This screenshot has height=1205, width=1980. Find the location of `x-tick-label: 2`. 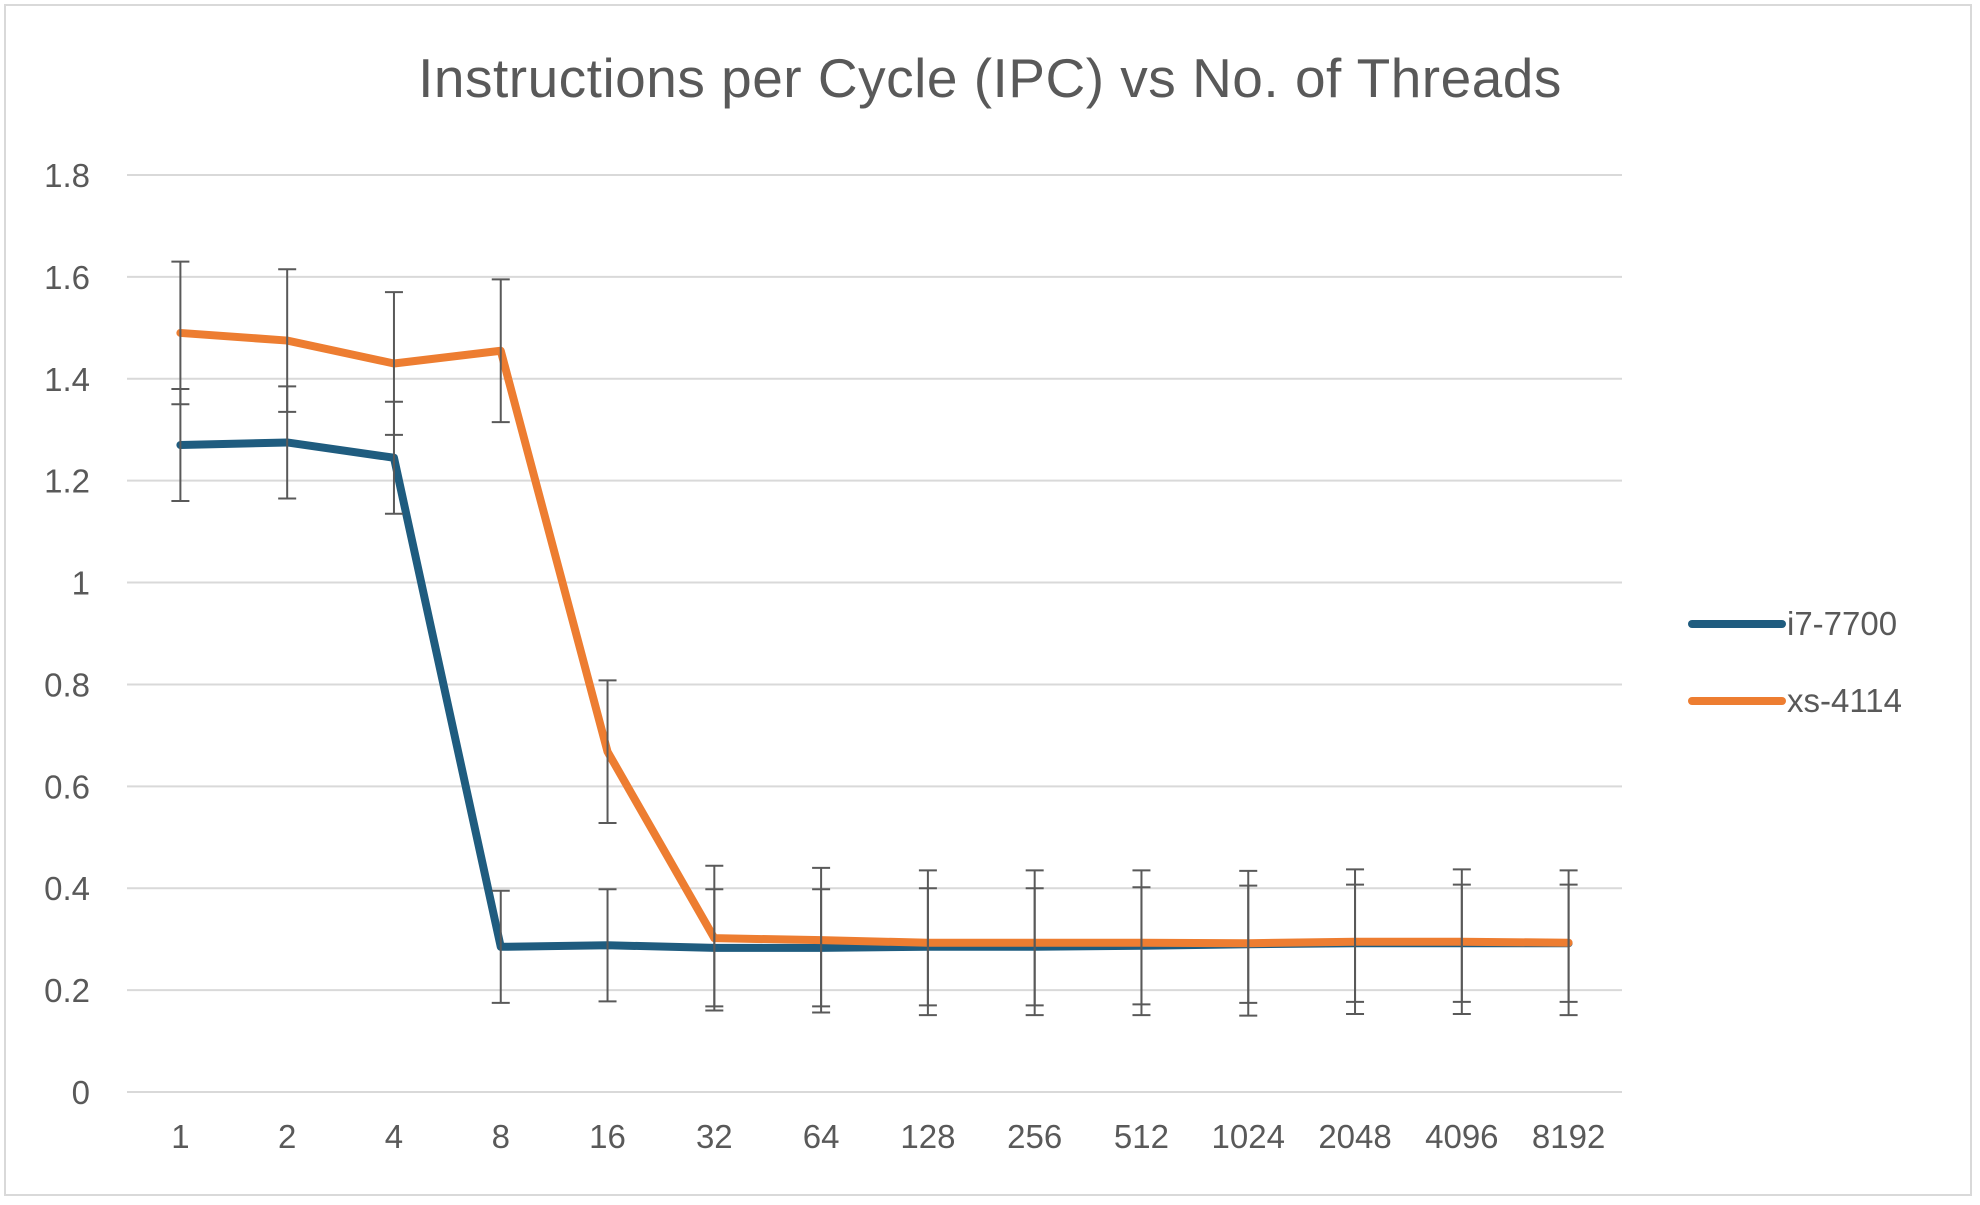

x-tick-label: 2 is located at coordinates (287, 1136).